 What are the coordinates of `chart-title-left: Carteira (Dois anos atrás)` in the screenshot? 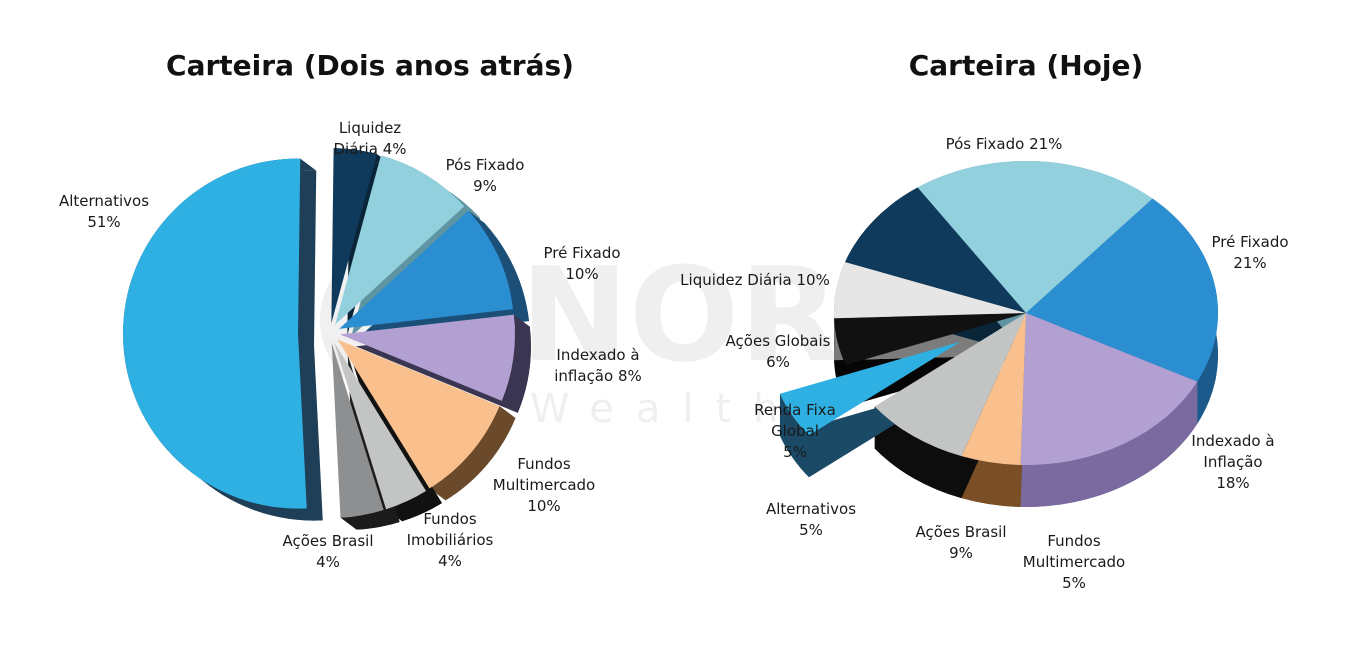 It's located at (370, 65).